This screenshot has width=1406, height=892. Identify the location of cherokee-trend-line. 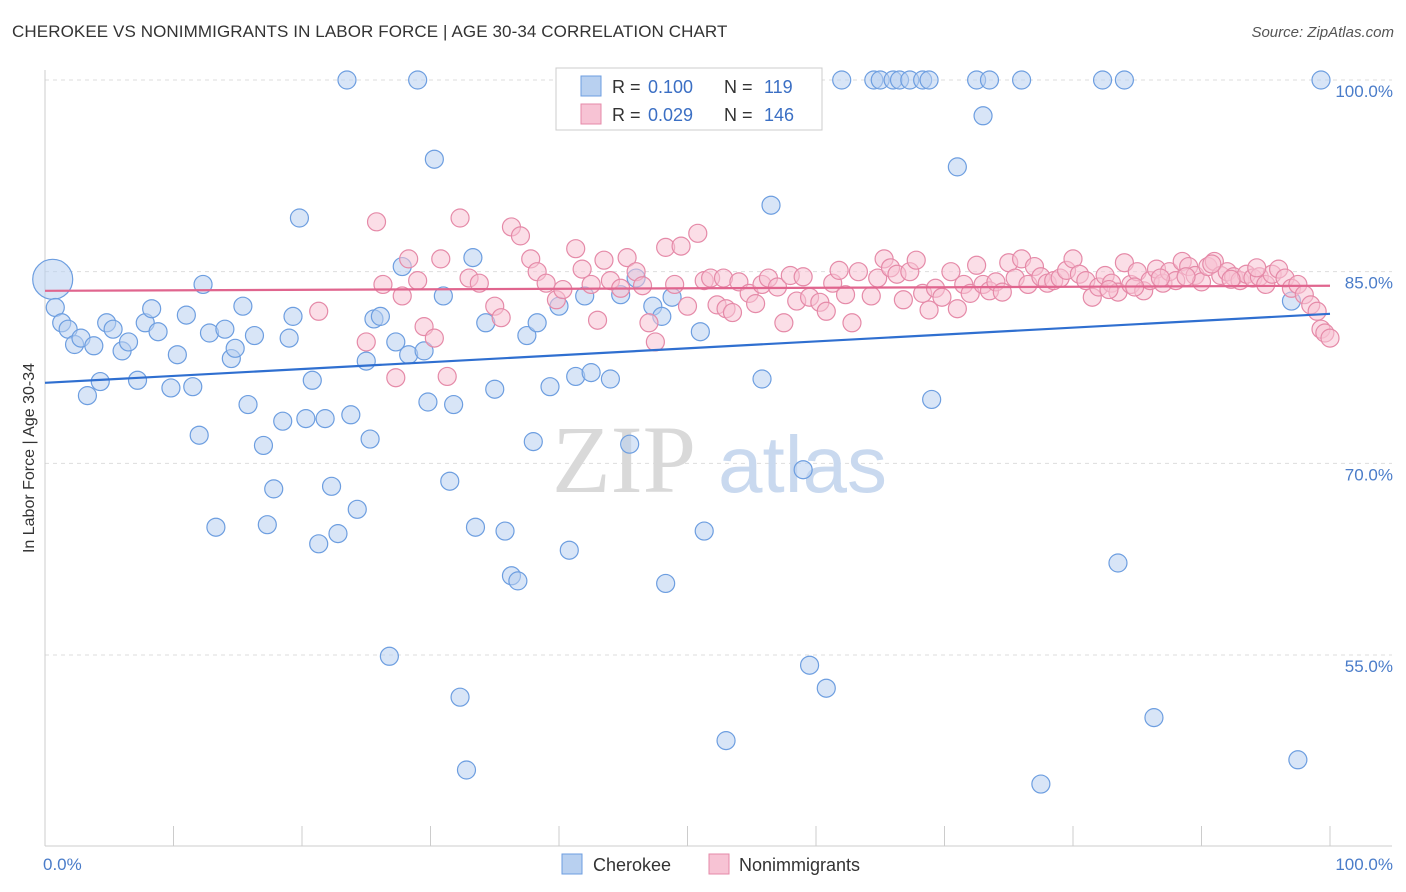
(687, 348).